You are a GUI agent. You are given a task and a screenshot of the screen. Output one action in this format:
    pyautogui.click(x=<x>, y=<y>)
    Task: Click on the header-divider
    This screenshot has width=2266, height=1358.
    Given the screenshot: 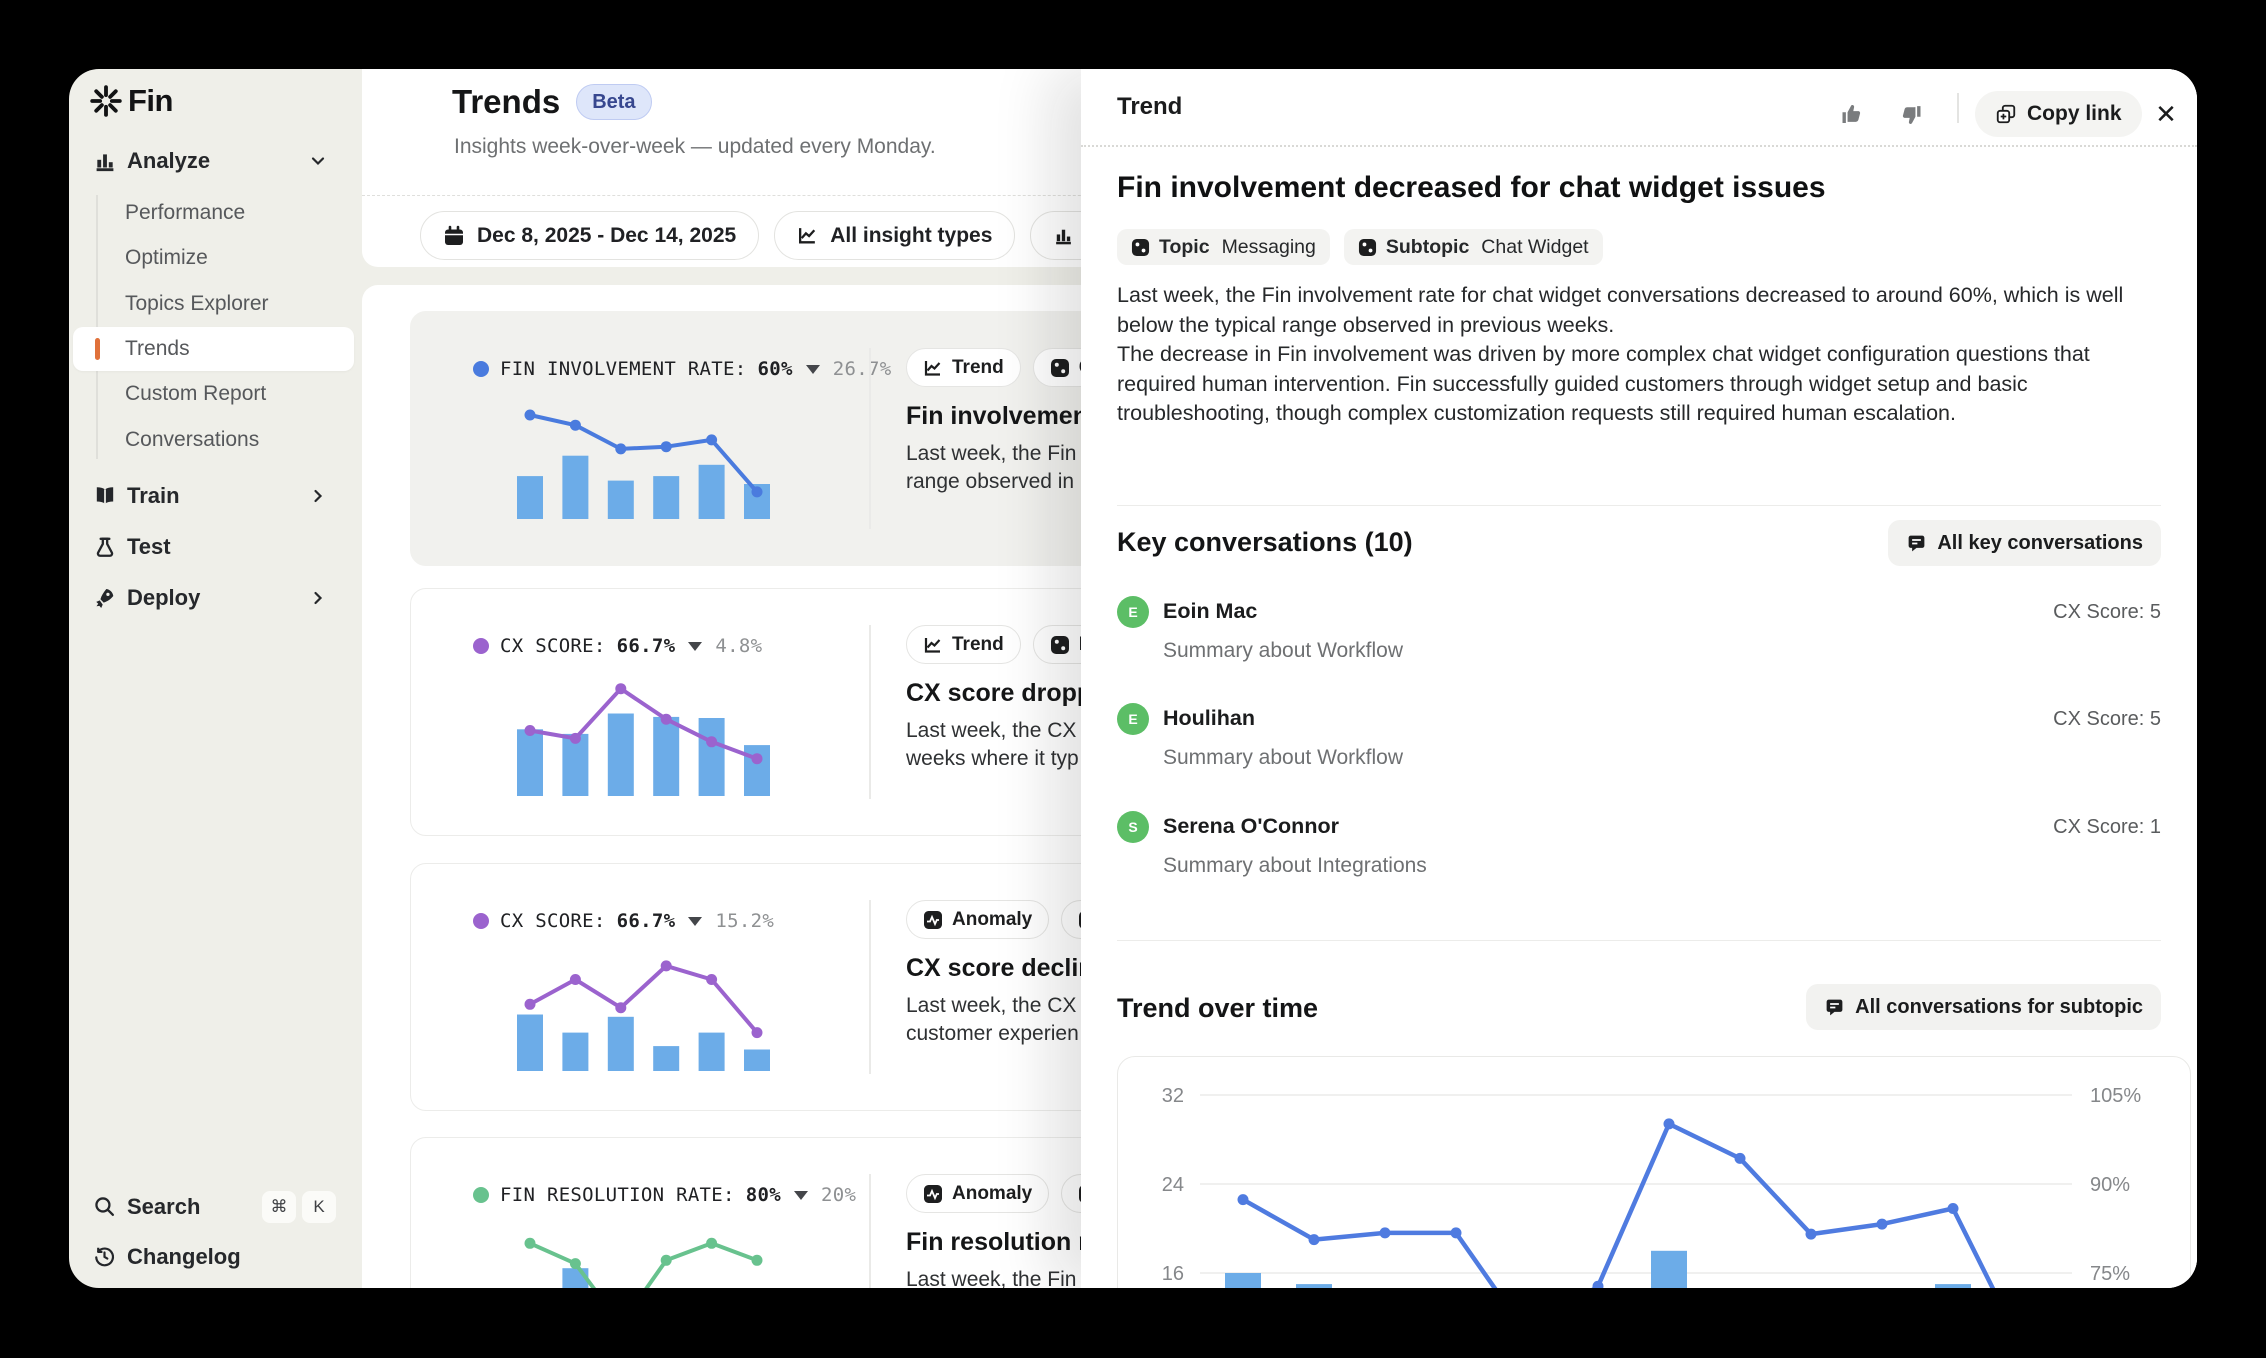 What is the action you would take?
    pyautogui.click(x=1958, y=108)
    